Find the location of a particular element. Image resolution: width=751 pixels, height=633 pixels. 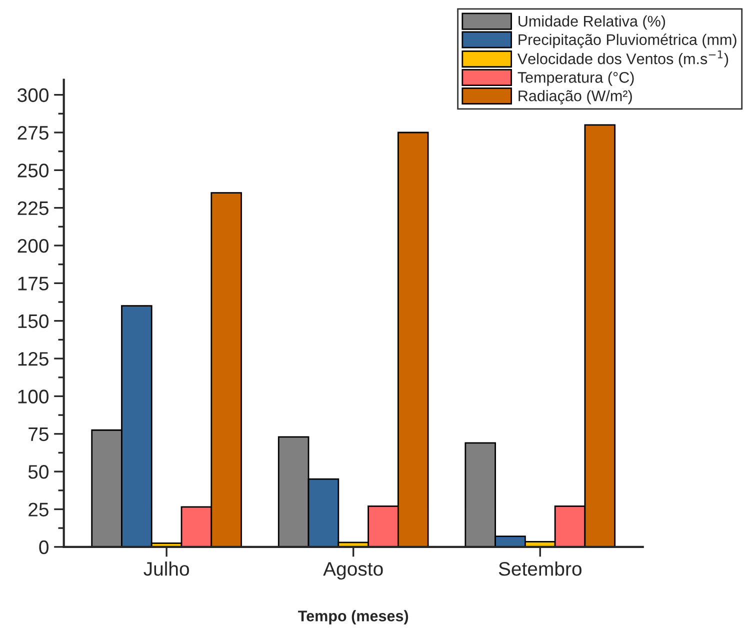

legend-label: Precipitação Pluviométrica (mm) is located at coordinates (627, 41).